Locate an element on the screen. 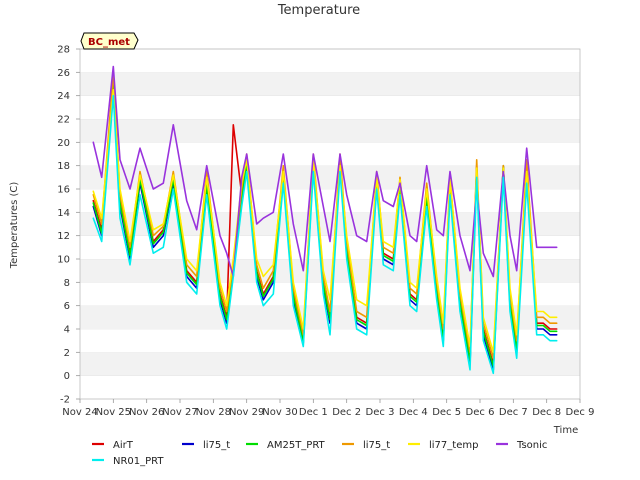 This screenshot has width=640, height=480. y-tick-label: 14 is located at coordinates (63, 213).